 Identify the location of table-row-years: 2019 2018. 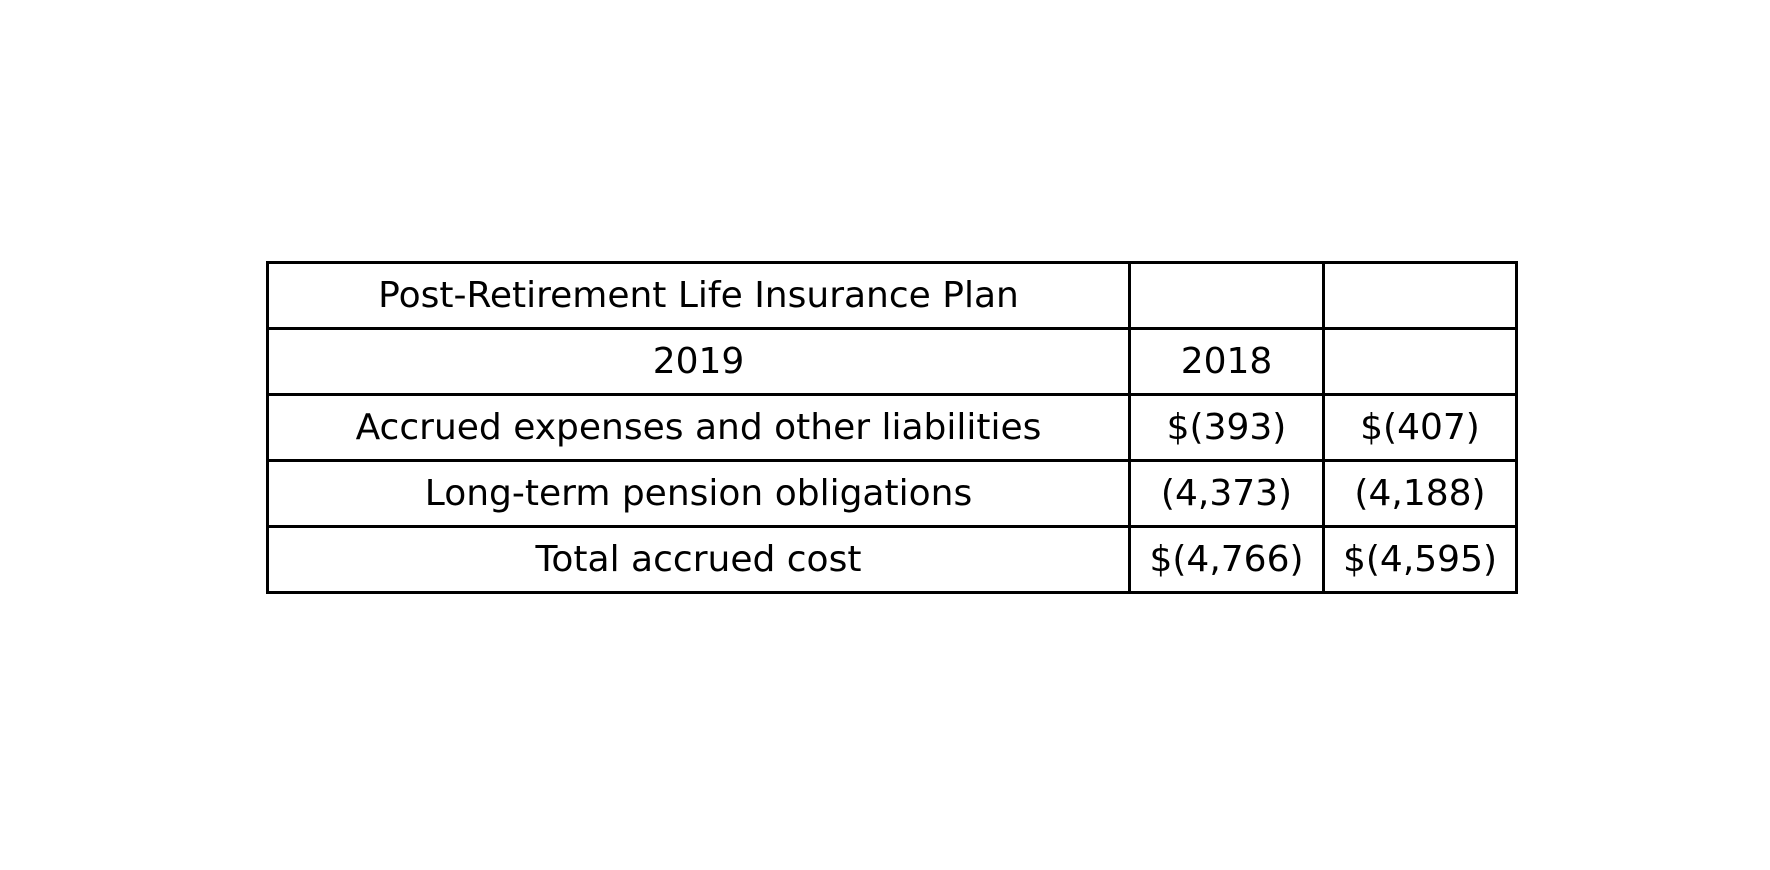
(892, 361).